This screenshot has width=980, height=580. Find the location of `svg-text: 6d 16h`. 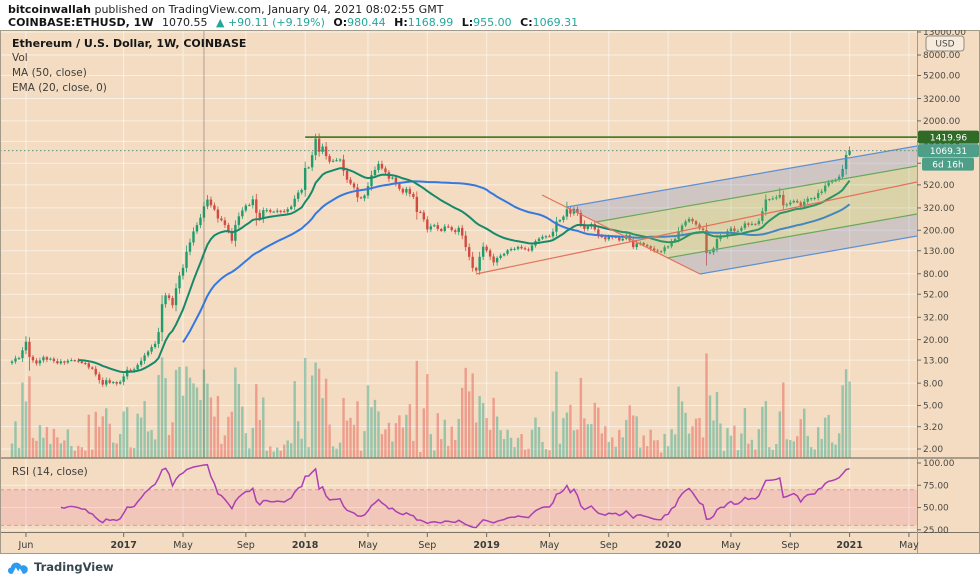

svg-text: 6d 16h is located at coordinates (947, 165).